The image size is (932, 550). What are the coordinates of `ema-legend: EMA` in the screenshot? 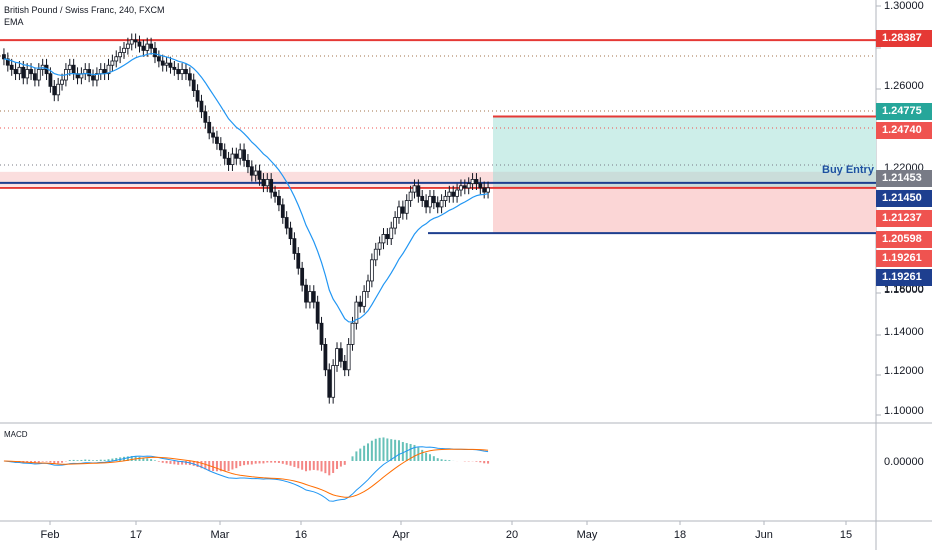 It's located at (14, 22).